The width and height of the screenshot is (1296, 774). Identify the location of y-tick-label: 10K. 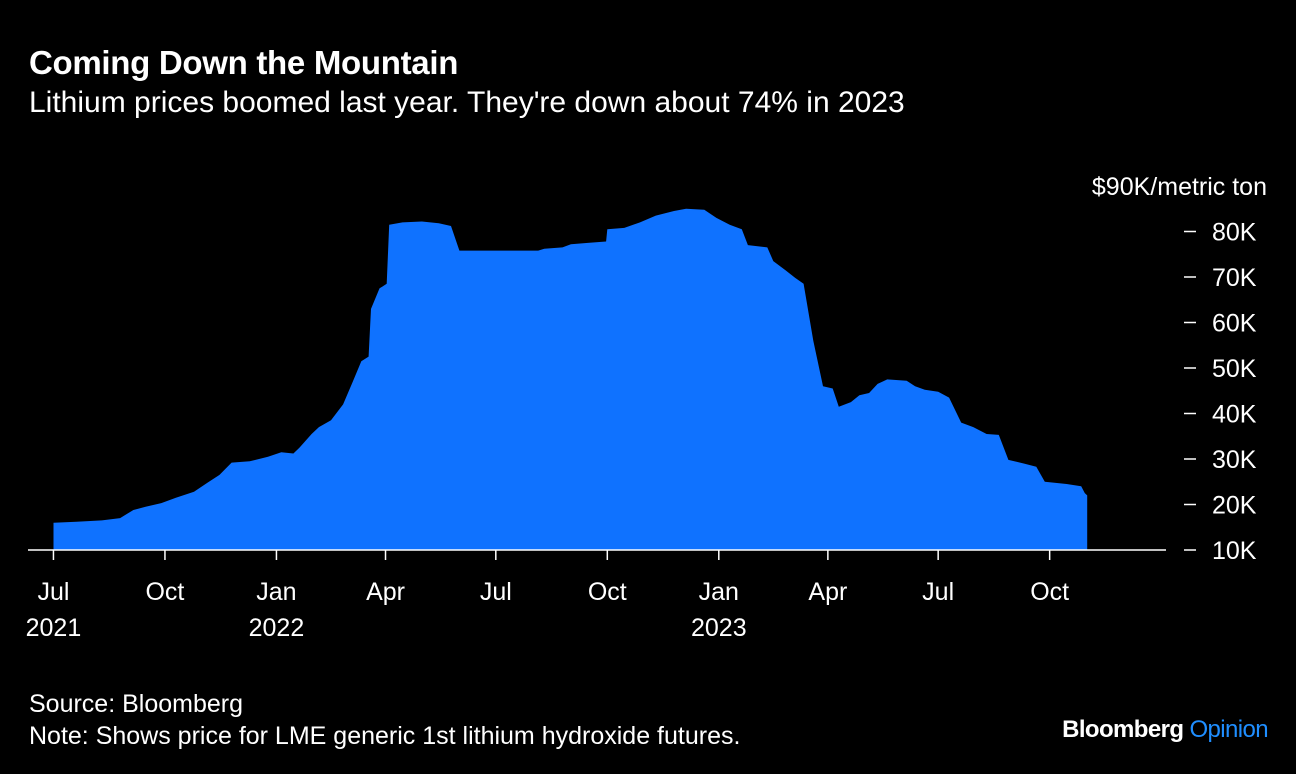
(1234, 551).